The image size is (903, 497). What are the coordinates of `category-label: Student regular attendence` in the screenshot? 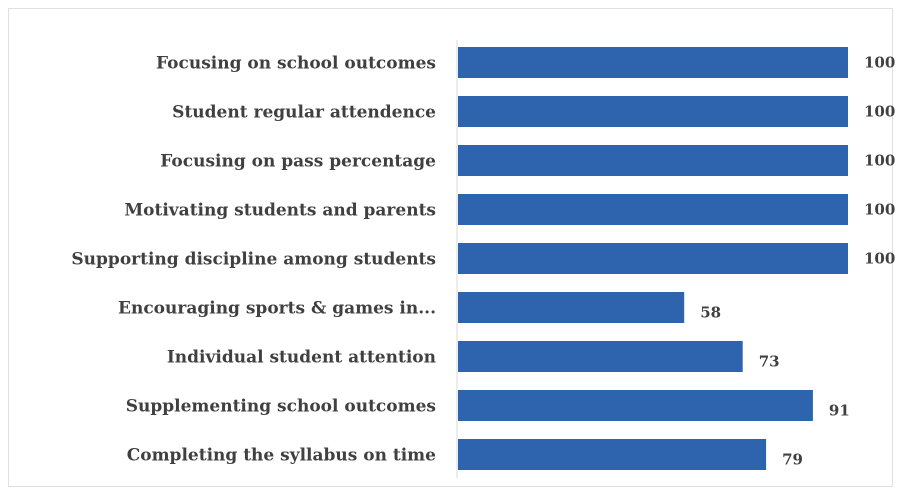 It's located at (304, 113).